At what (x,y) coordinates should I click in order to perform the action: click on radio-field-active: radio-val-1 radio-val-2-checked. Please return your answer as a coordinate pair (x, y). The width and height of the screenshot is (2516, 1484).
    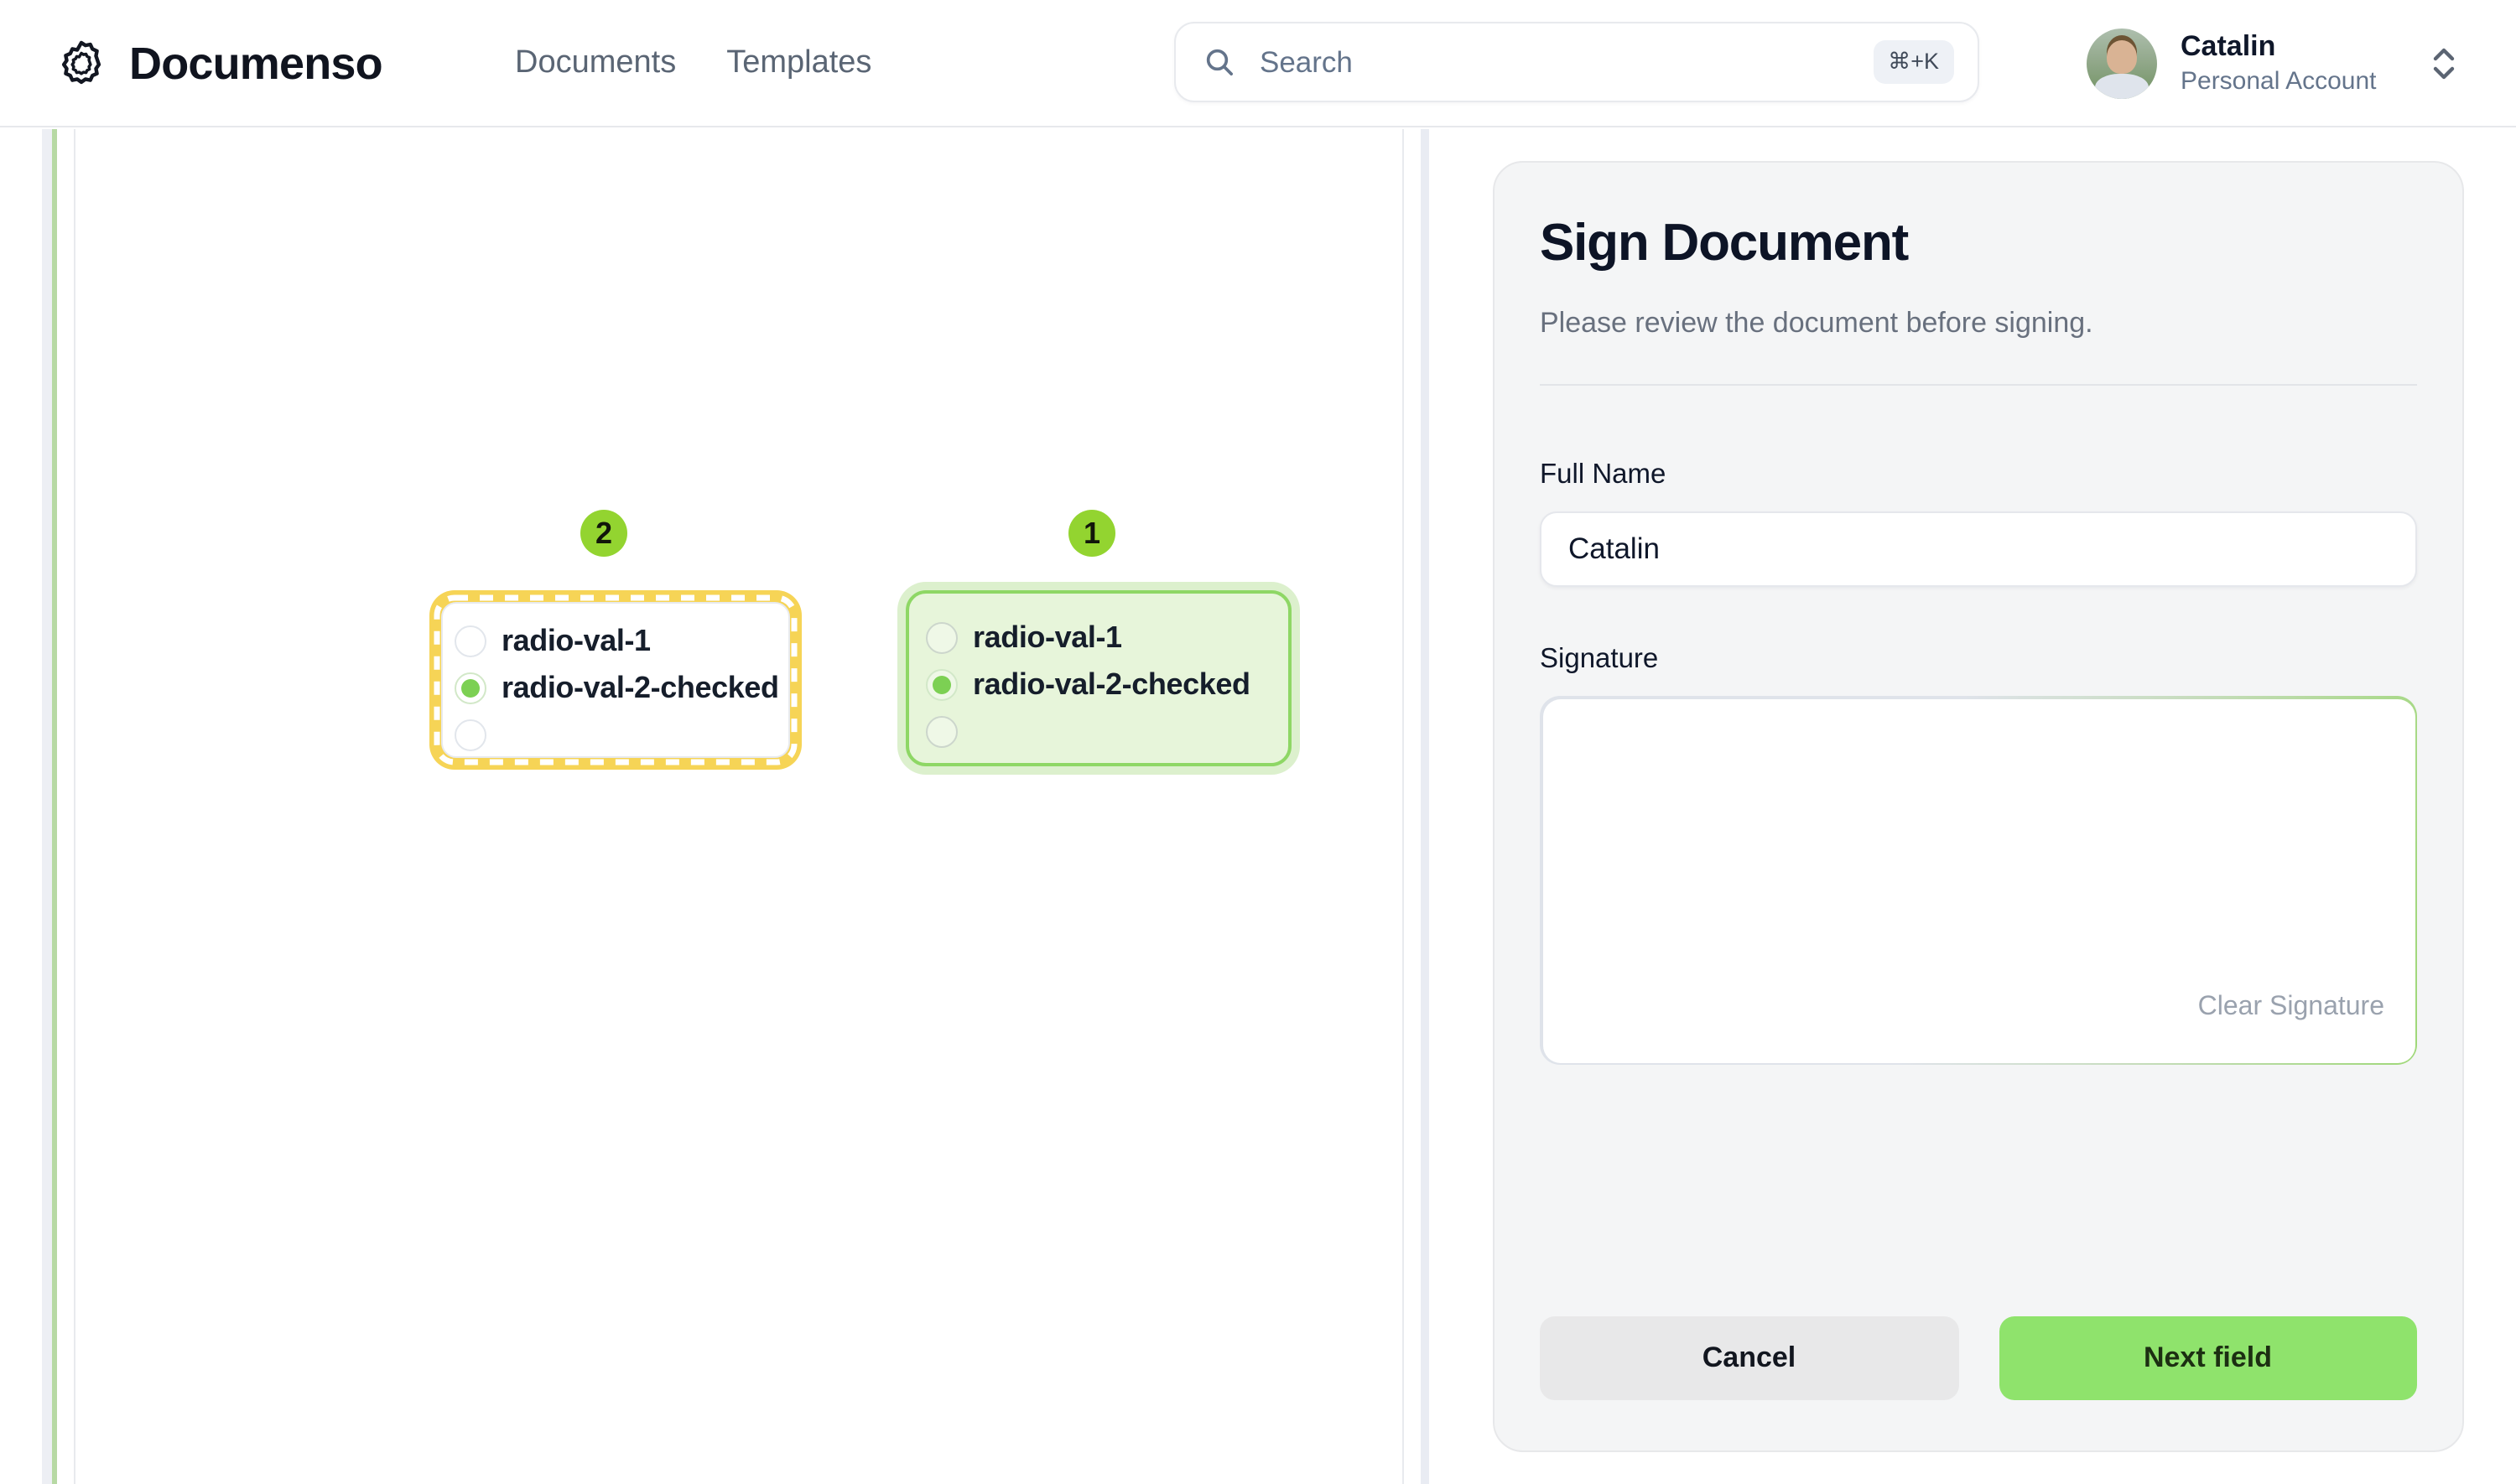
    Looking at the image, I should click on (1099, 678).